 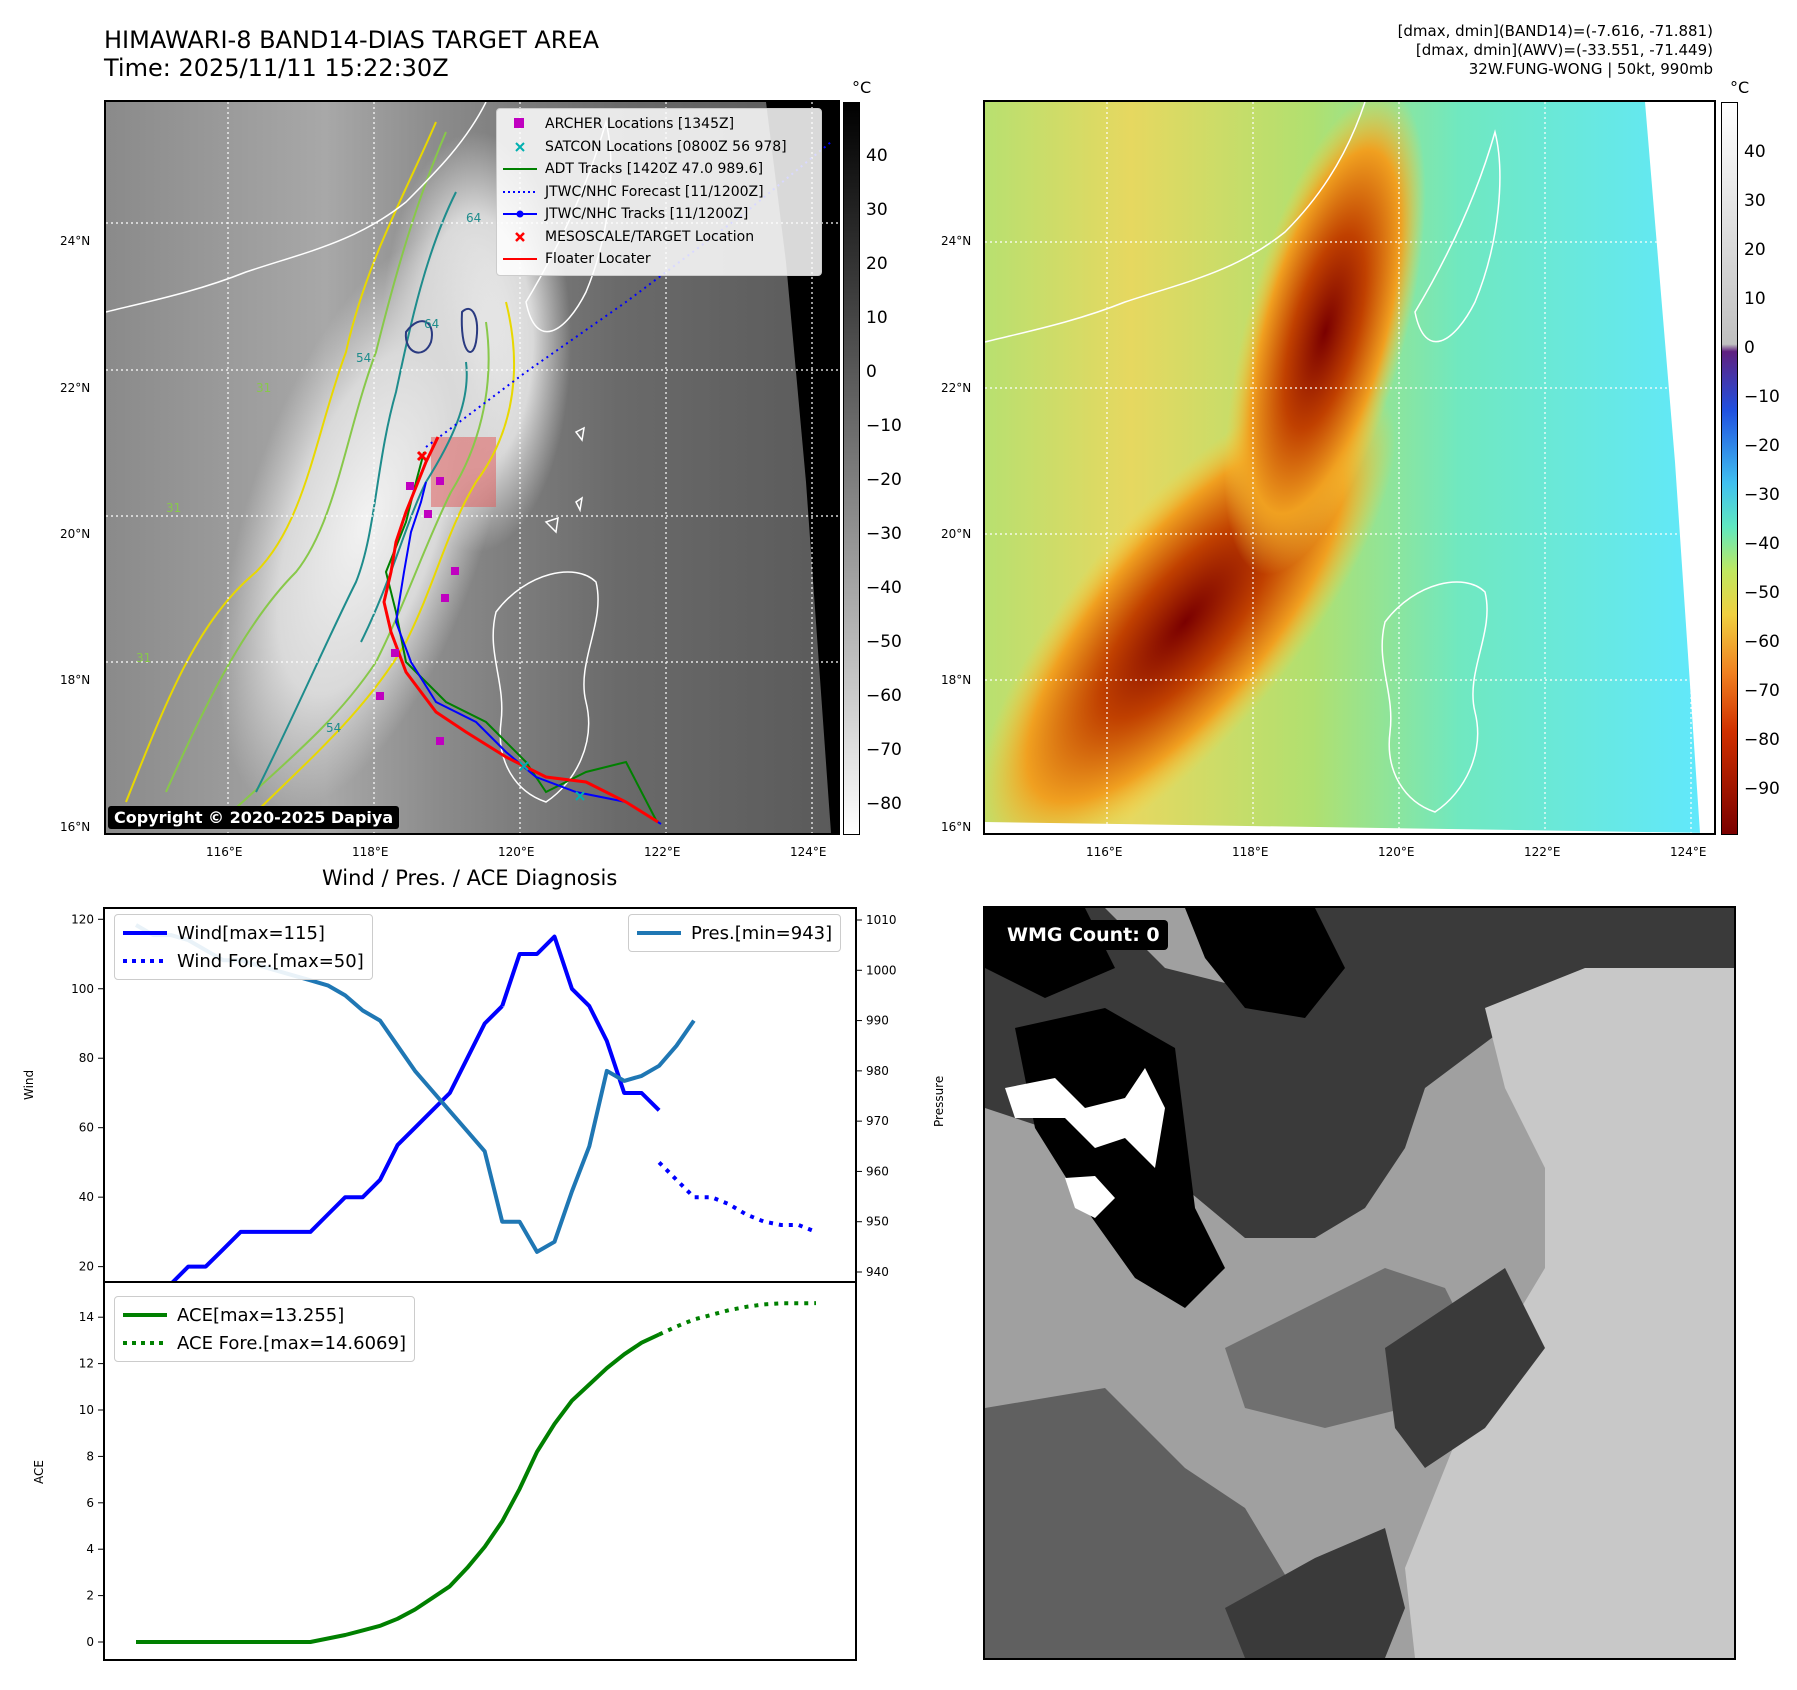 What do you see at coordinates (86, 1410) in the screenshot?
I see `ace-ytick-label: 10` at bounding box center [86, 1410].